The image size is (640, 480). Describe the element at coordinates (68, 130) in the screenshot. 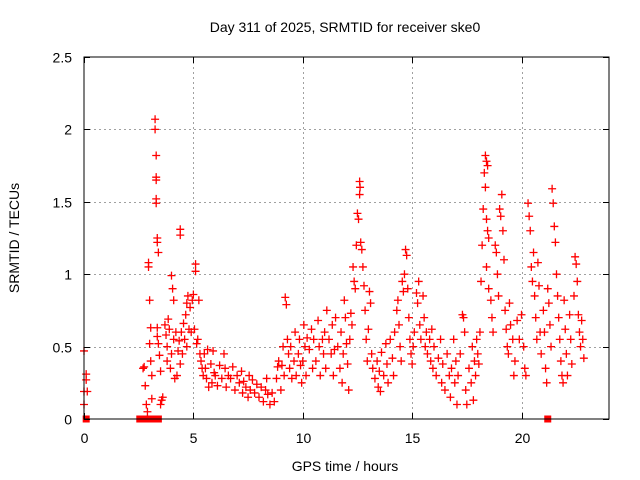

I see `y-tick-label: 2` at that location.